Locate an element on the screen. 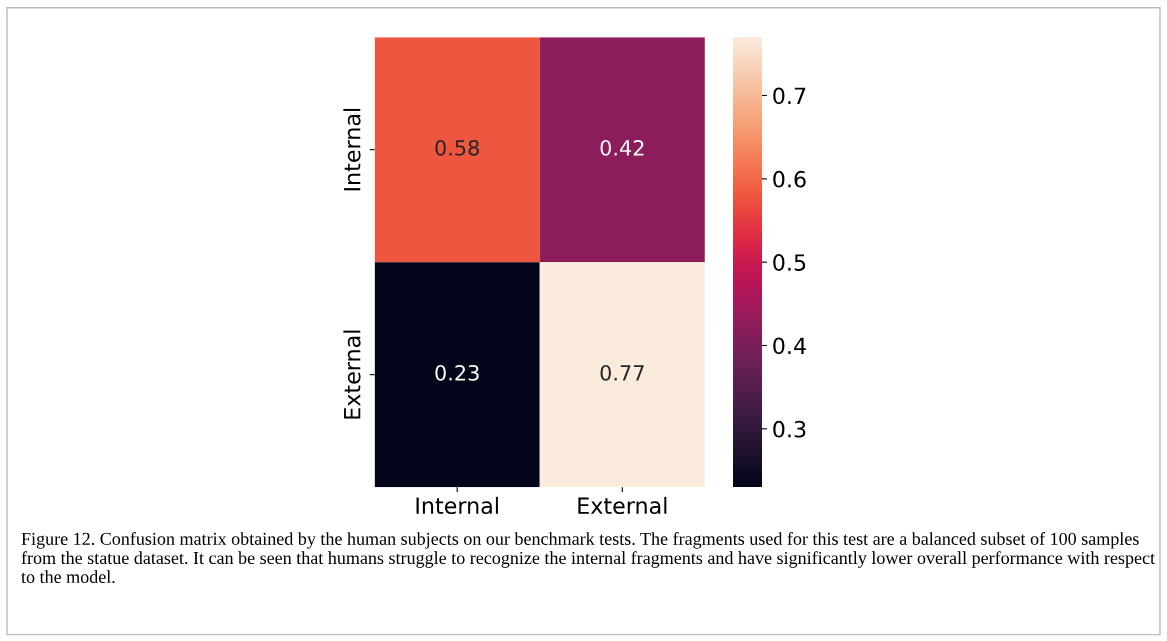  data-label: 0.23 is located at coordinates (457, 372).